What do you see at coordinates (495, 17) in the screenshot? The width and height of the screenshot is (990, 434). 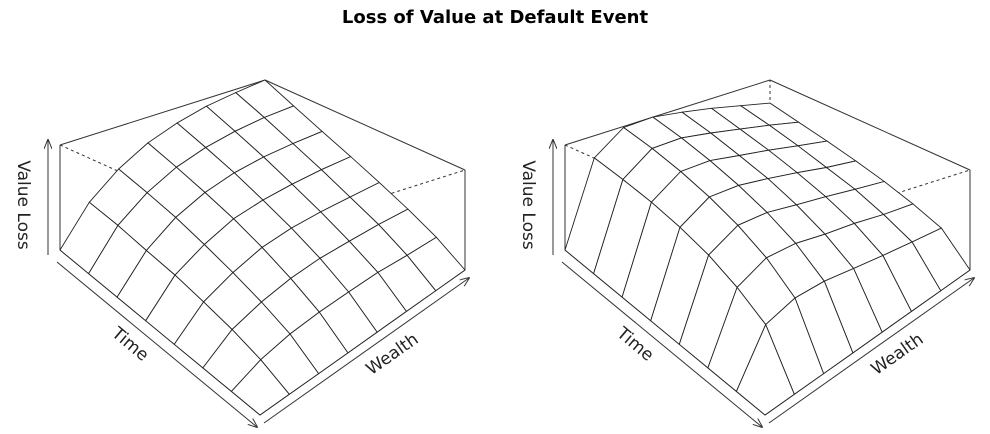 I see `chart-title: Loss of Value at Default Event` at bounding box center [495, 17].